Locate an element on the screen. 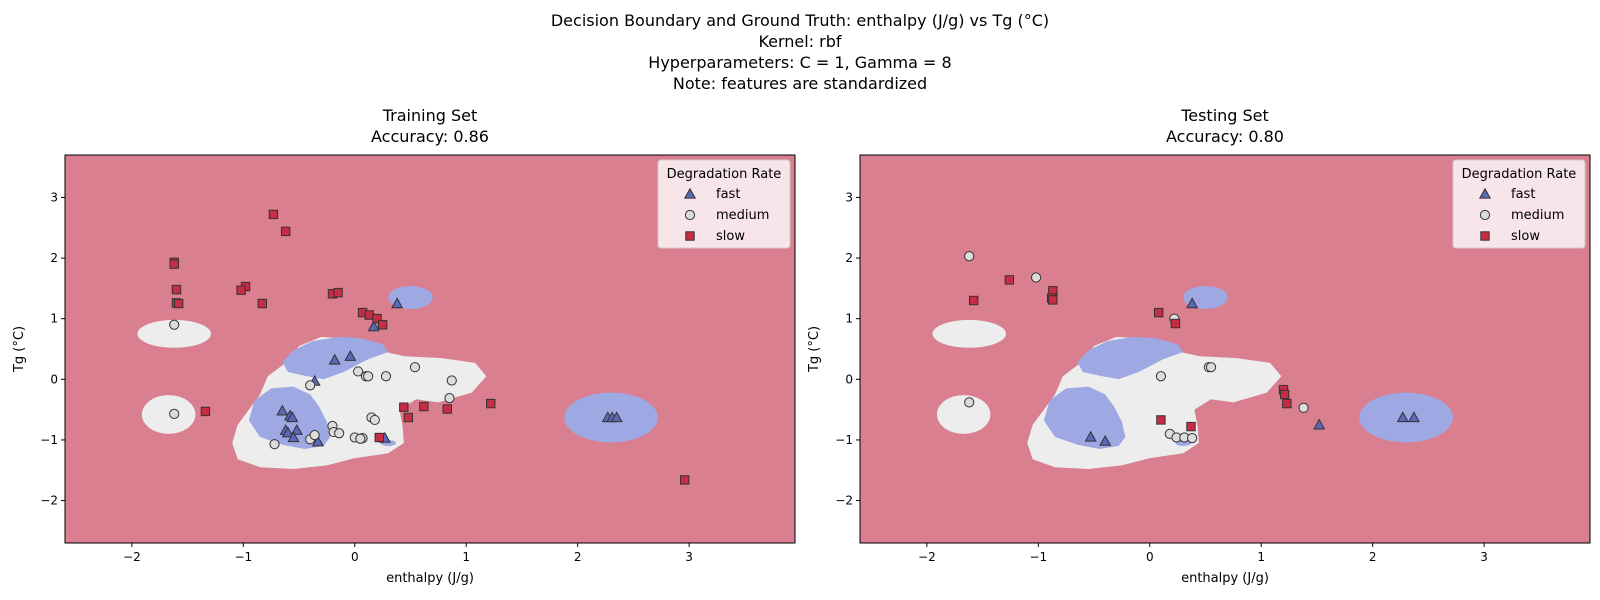 This screenshot has width=1600, height=600. legend-label-medium: medium is located at coordinates (1537, 215).